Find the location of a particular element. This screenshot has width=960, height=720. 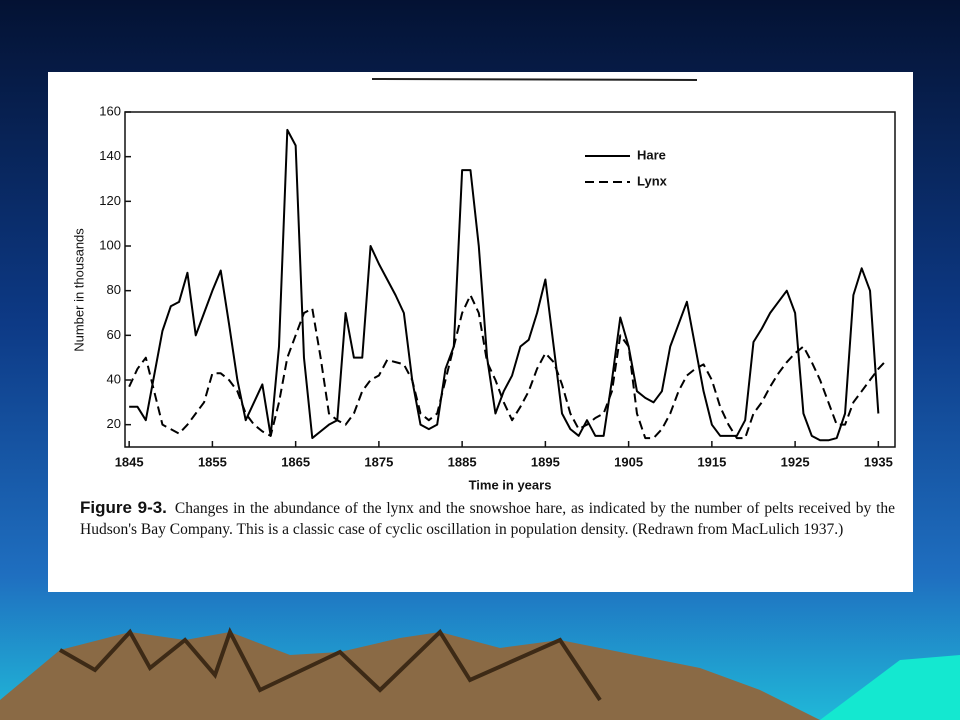

y-tick-label: 120 is located at coordinates (110, 200).